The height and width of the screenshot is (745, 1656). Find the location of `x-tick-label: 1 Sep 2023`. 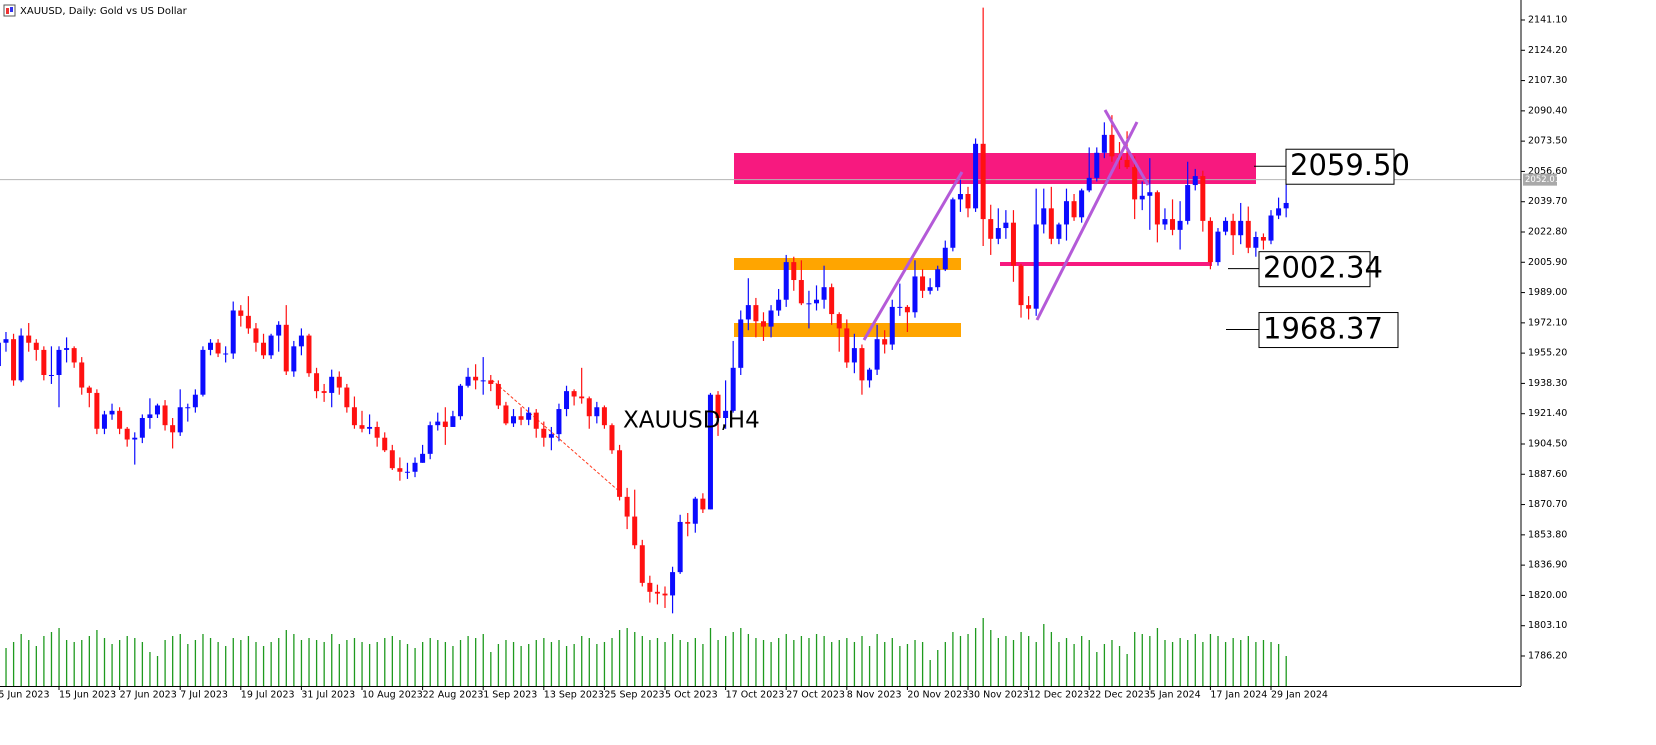

x-tick-label: 1 Sep 2023 is located at coordinates (510, 695).